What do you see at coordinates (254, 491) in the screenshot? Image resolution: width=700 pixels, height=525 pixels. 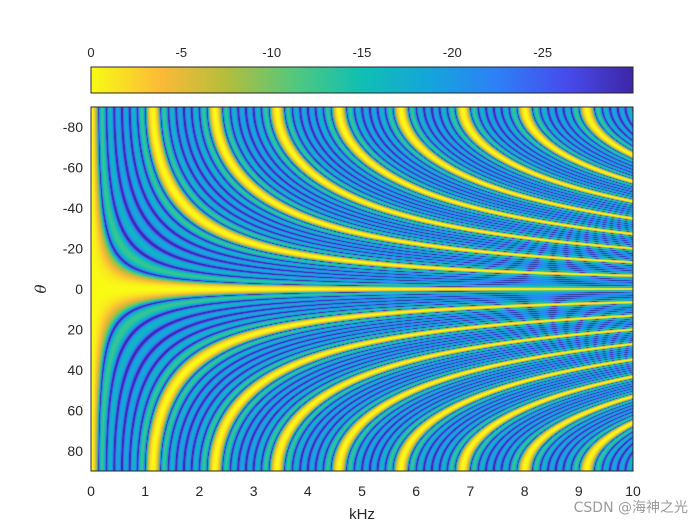 I see `x-tick-label: 3` at bounding box center [254, 491].